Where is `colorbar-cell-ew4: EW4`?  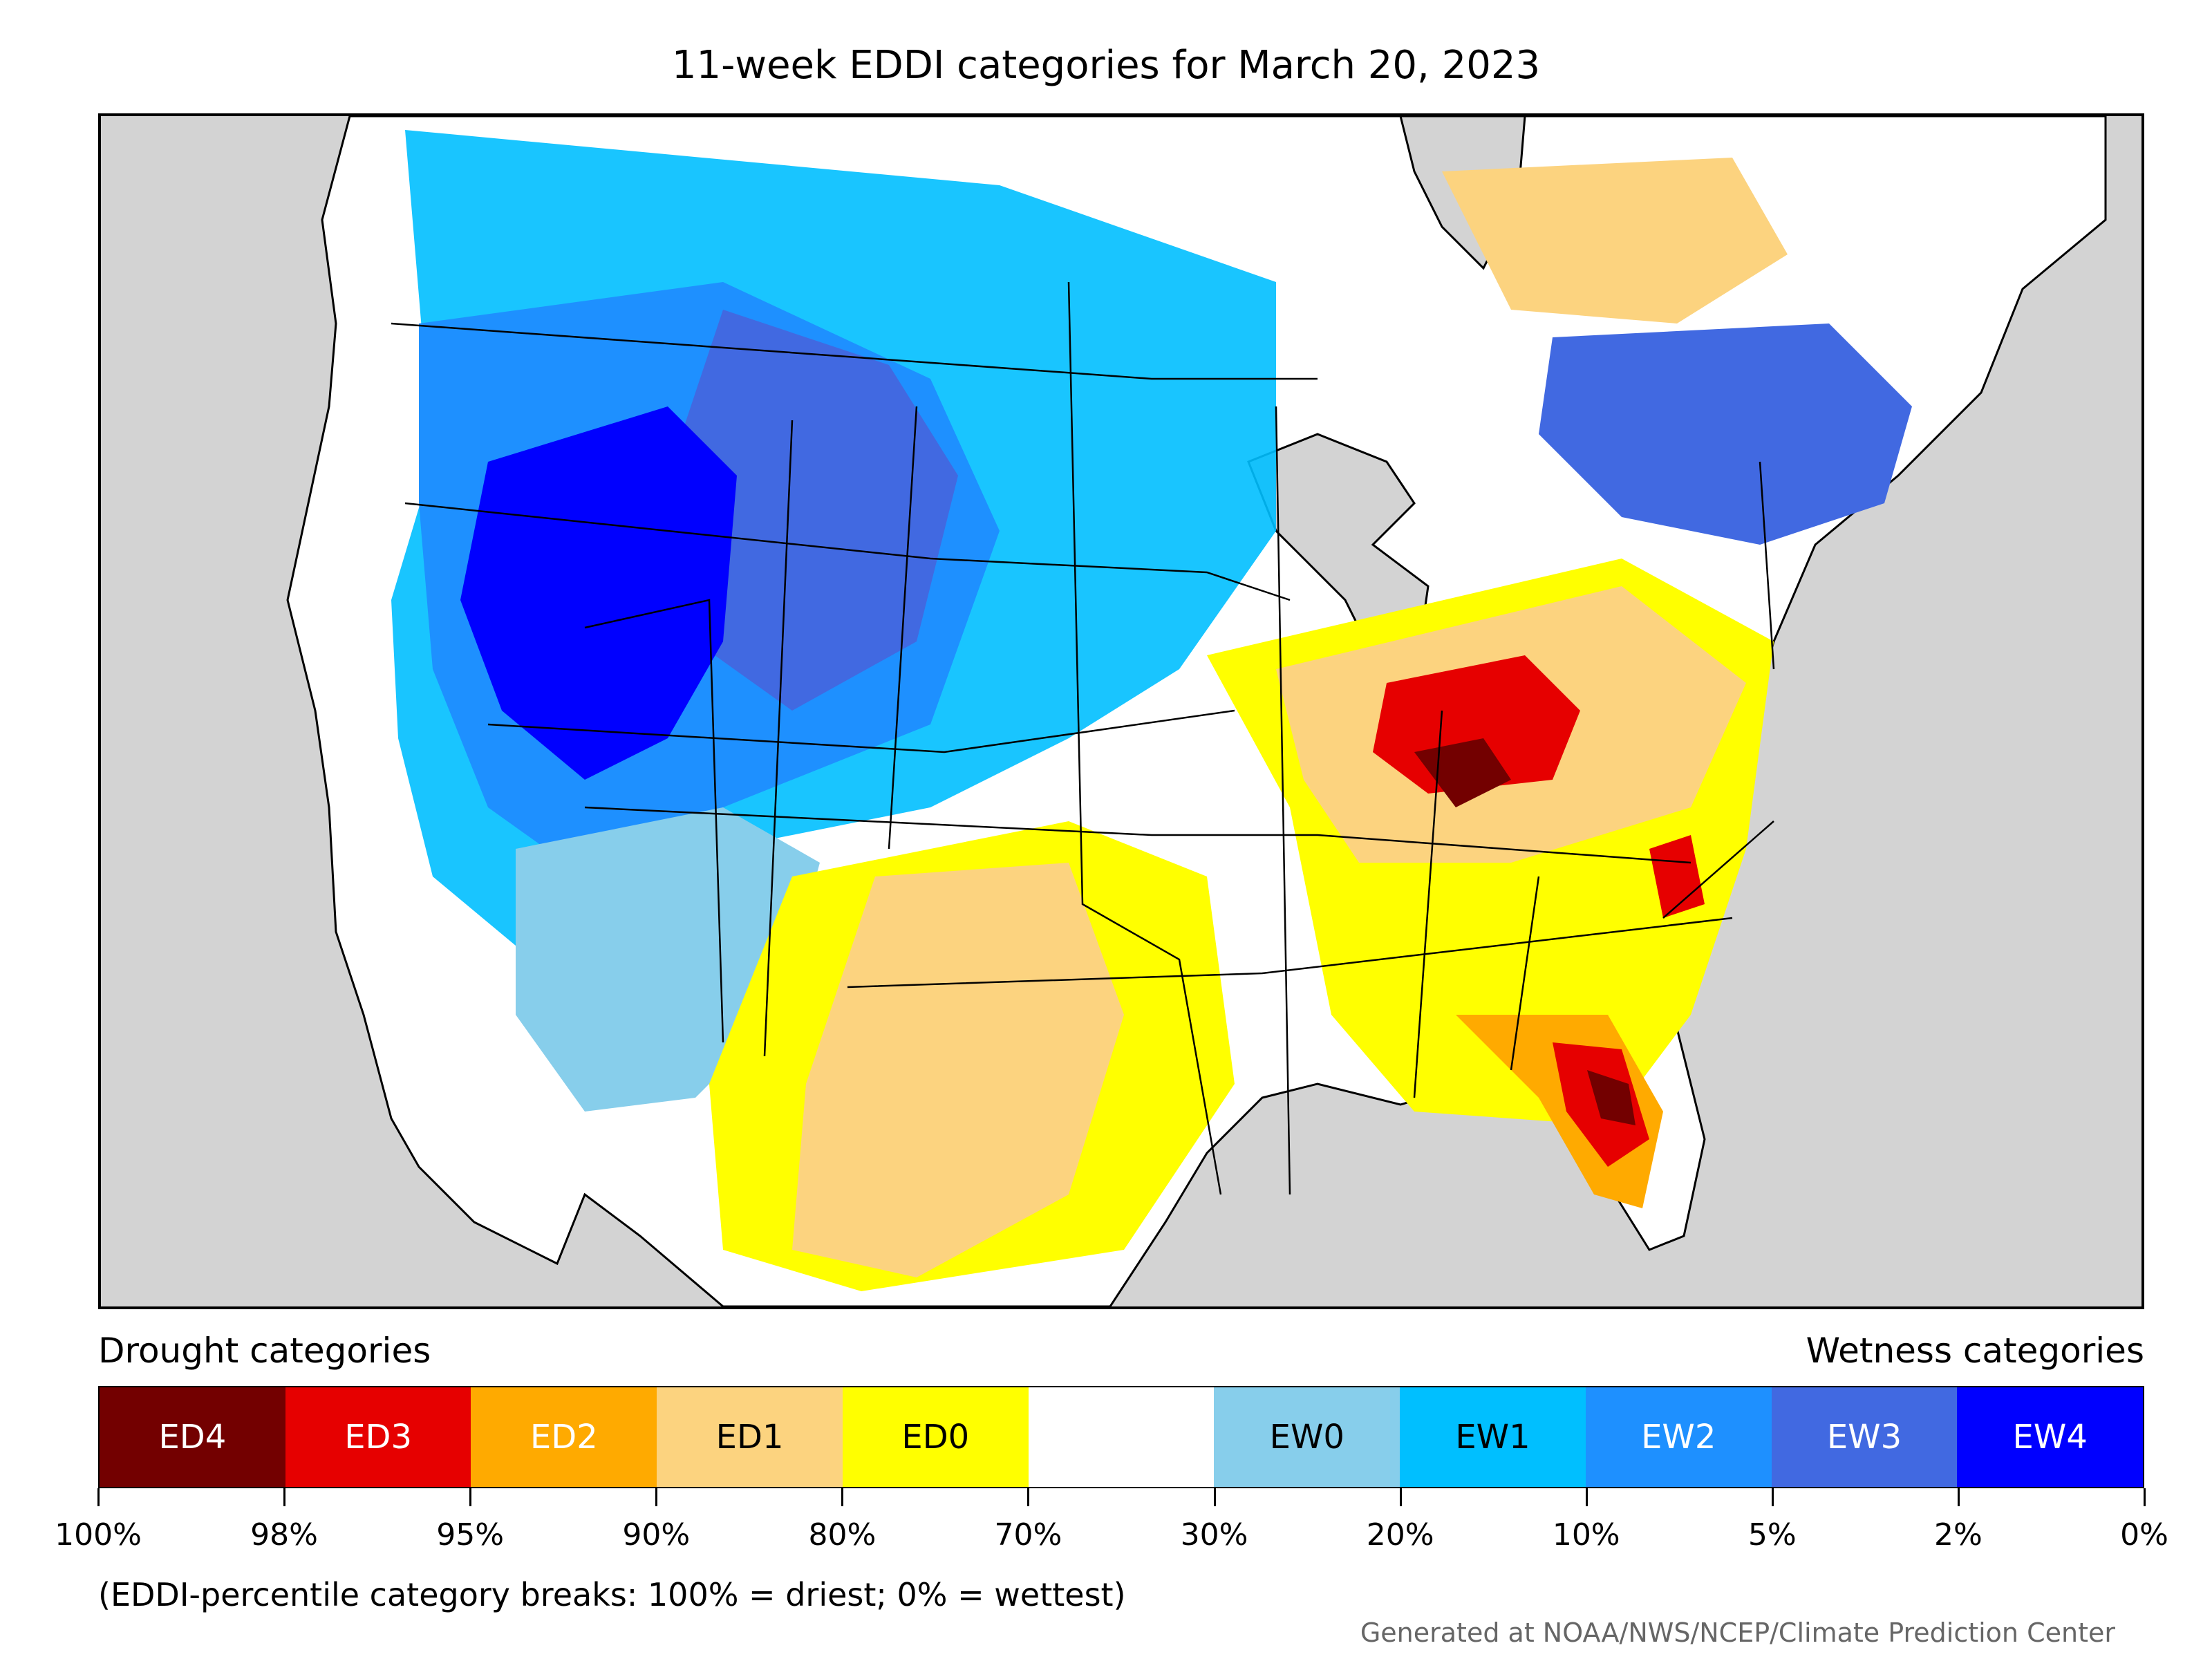 colorbar-cell-ew4: EW4 is located at coordinates (2050, 1437).